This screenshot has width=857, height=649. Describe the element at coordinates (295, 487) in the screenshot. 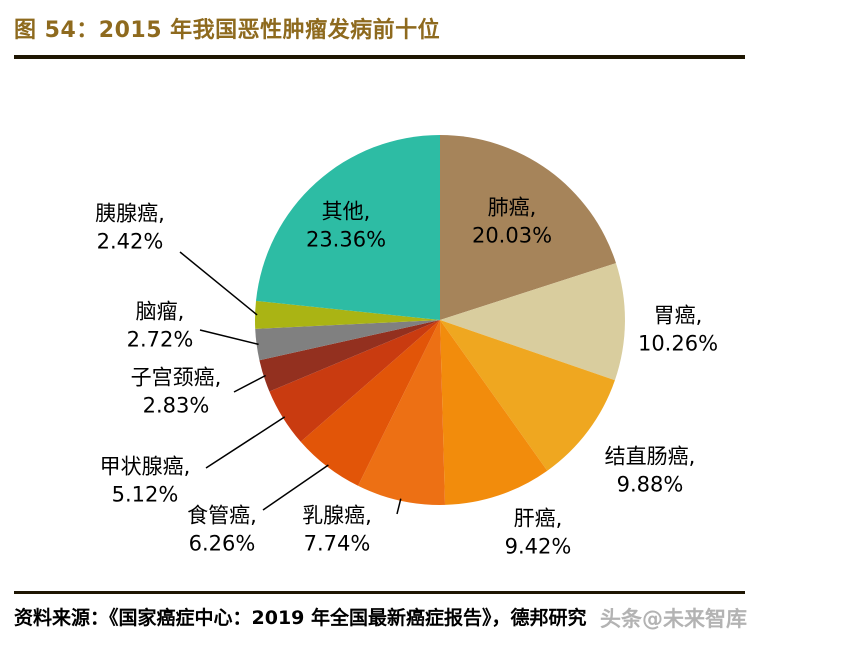

I see `leader-line-食管癌` at that location.